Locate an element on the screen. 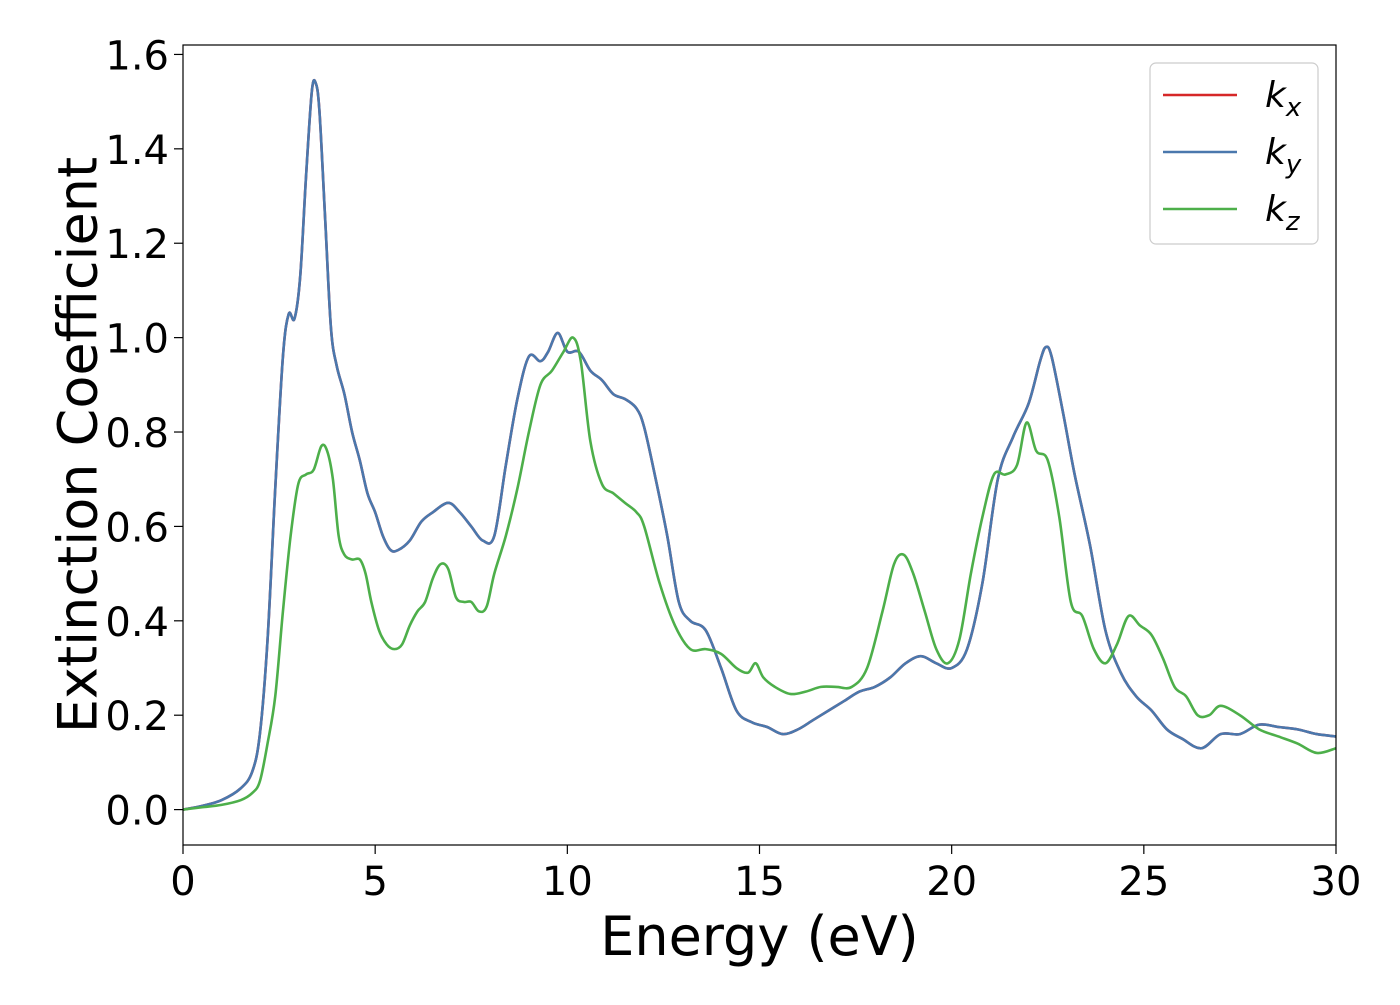 The width and height of the screenshot is (1400, 1005). legend-label-subscript: y is located at coordinates (1293, 165).